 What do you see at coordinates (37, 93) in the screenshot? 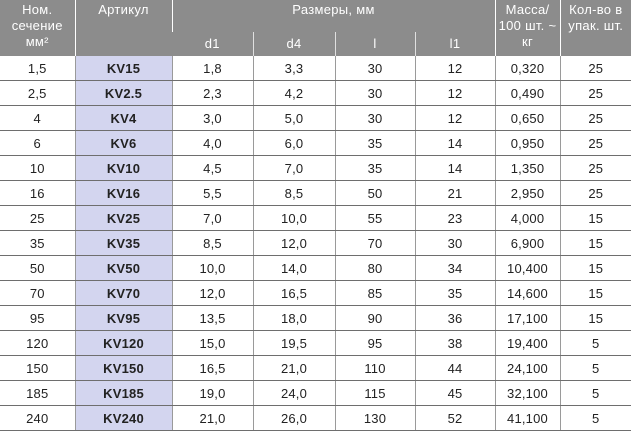
I see `cell-section: 2,5` at bounding box center [37, 93].